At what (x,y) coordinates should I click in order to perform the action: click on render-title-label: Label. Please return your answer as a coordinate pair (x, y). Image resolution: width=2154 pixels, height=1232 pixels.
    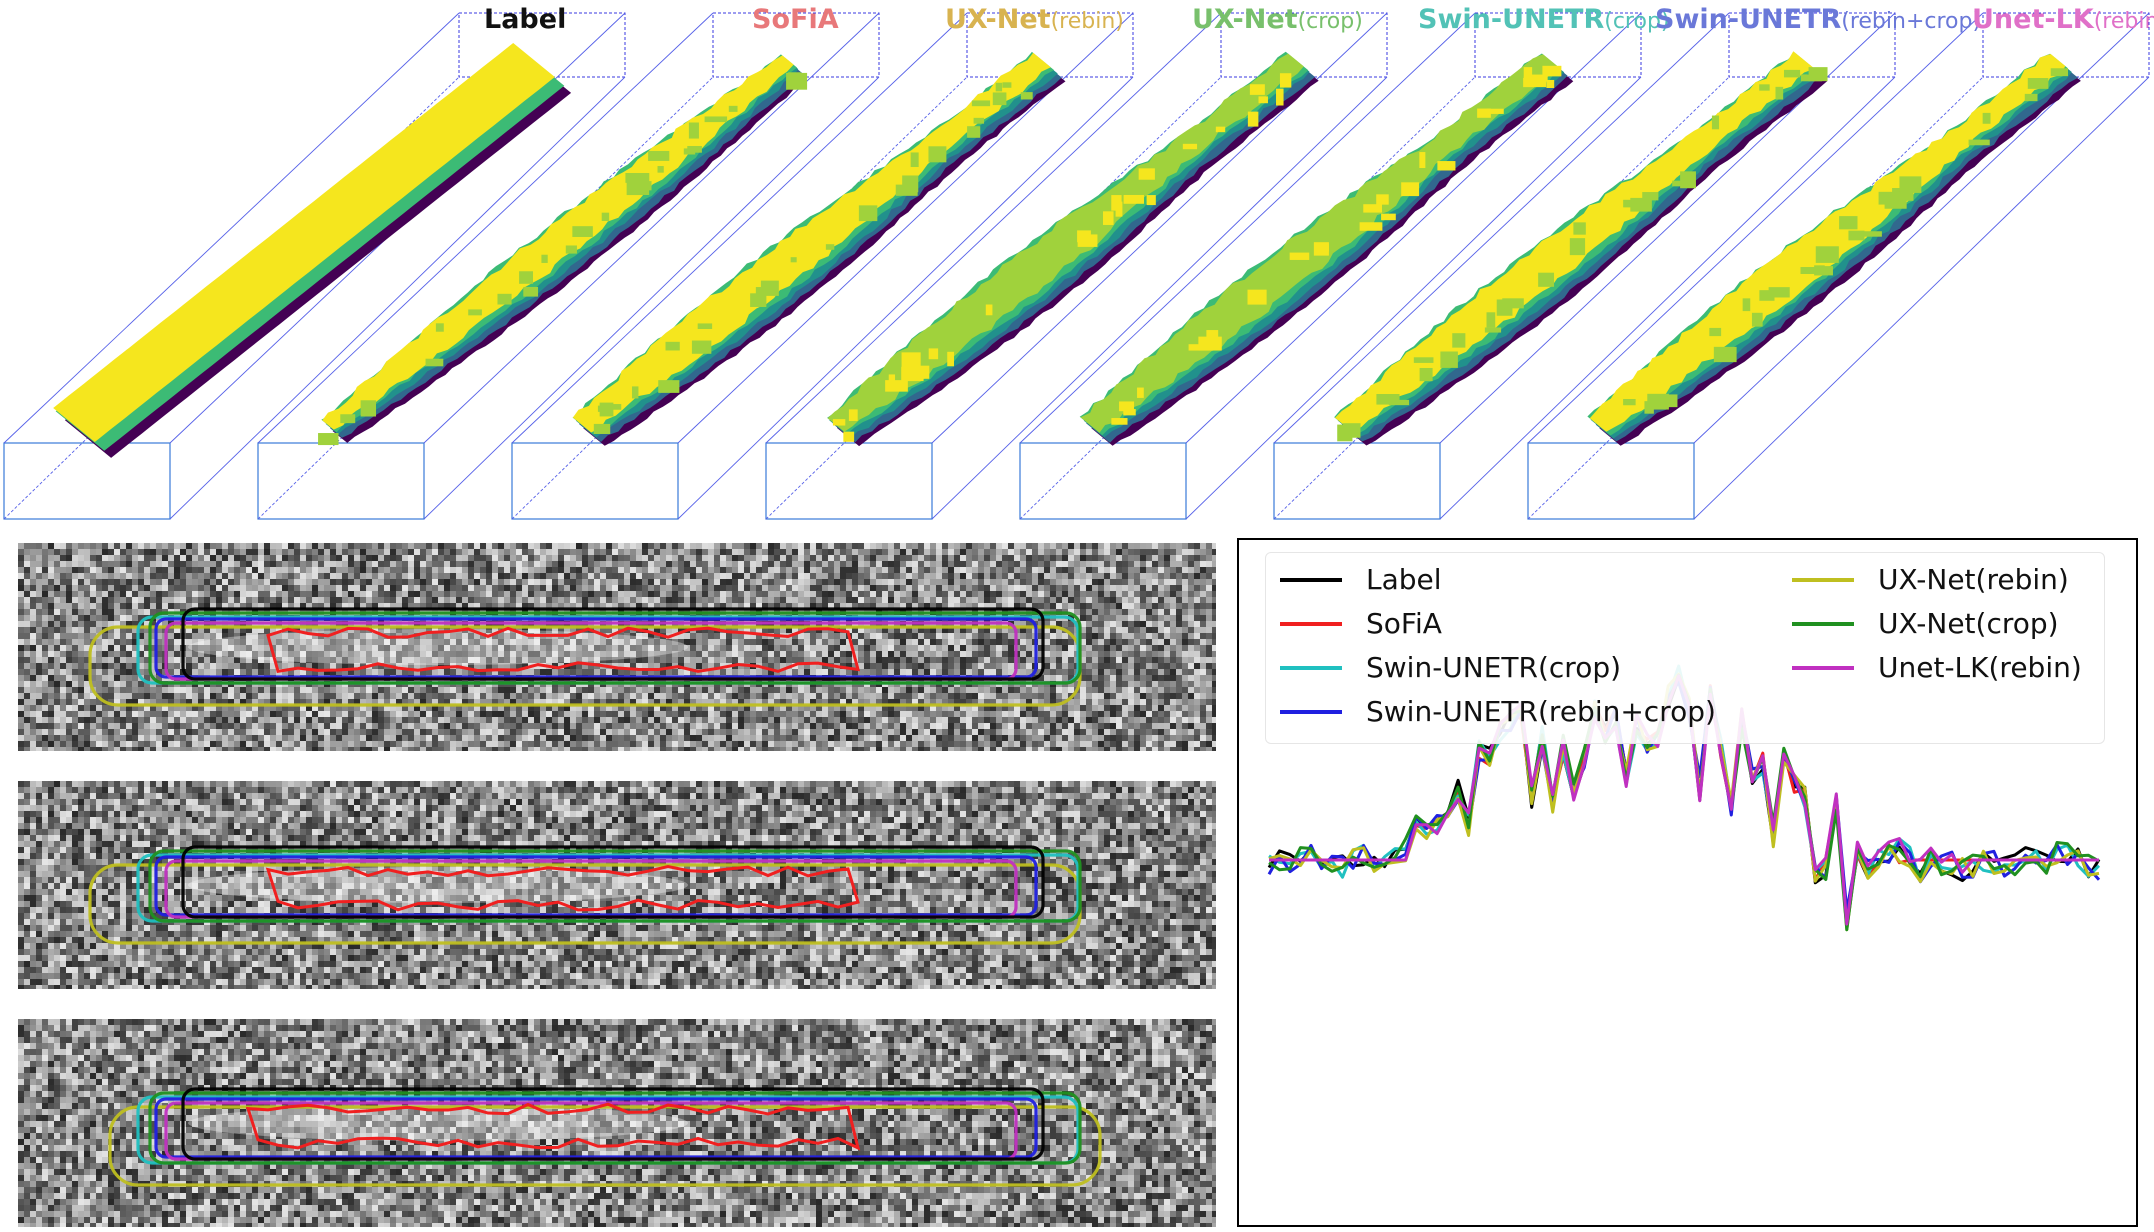
    Looking at the image, I should click on (525, 19).